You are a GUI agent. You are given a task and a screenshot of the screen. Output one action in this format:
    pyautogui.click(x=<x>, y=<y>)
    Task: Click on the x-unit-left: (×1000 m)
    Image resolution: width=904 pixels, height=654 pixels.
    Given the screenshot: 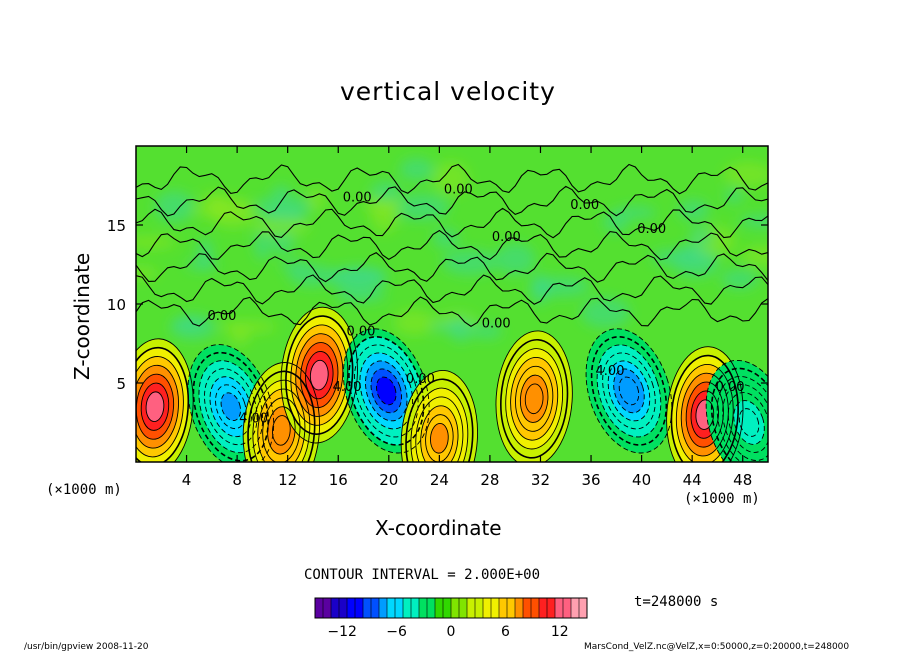 What is the action you would take?
    pyautogui.click(x=84, y=490)
    